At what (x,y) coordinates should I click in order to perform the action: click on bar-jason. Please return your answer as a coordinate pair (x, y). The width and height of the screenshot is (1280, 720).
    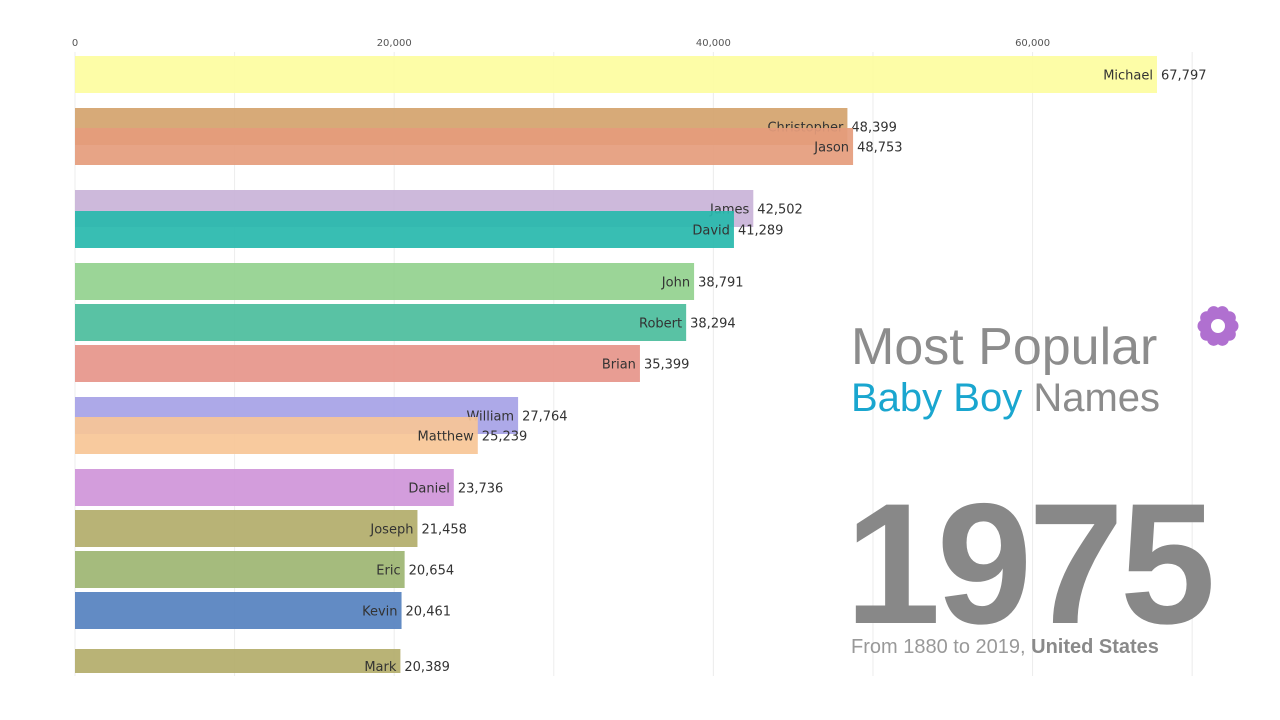
    Looking at the image, I should click on (464, 146).